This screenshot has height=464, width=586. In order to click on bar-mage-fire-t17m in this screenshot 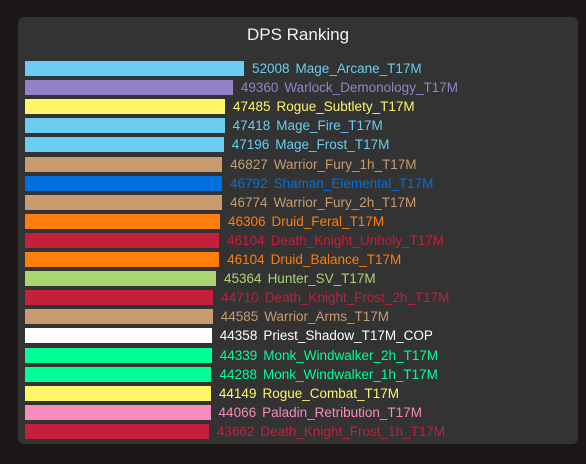, I will do `click(125, 126)`.